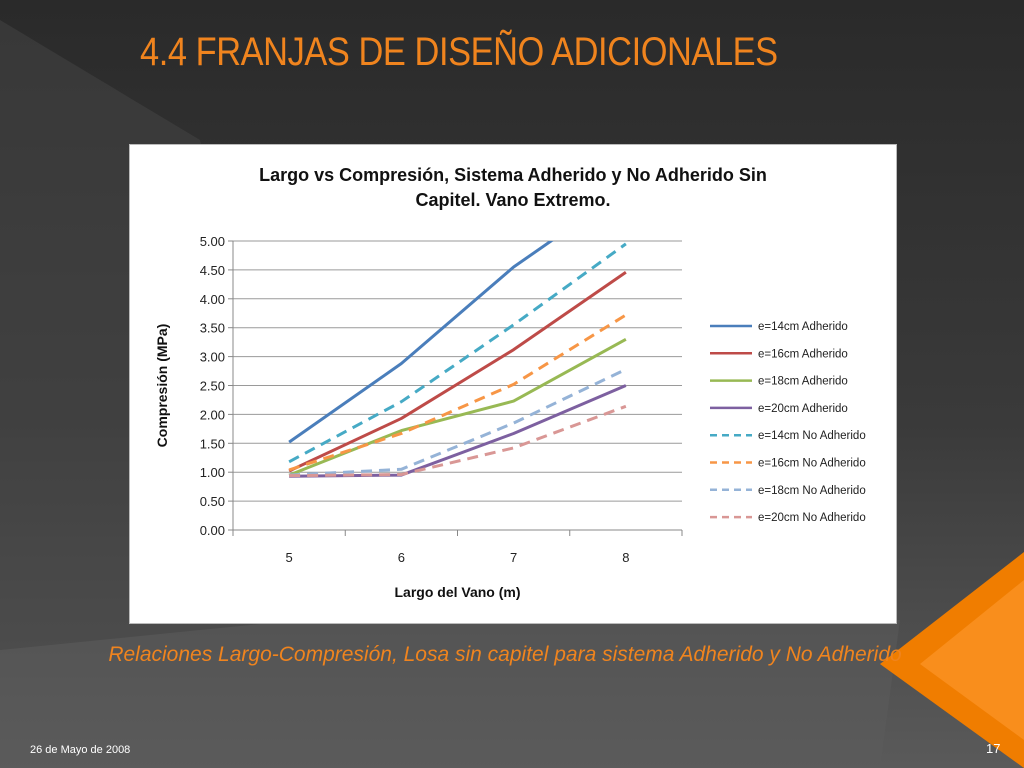 This screenshot has height=768, width=1024. What do you see at coordinates (212, 357) in the screenshot?
I see `y-tick-label: 3.00` at bounding box center [212, 357].